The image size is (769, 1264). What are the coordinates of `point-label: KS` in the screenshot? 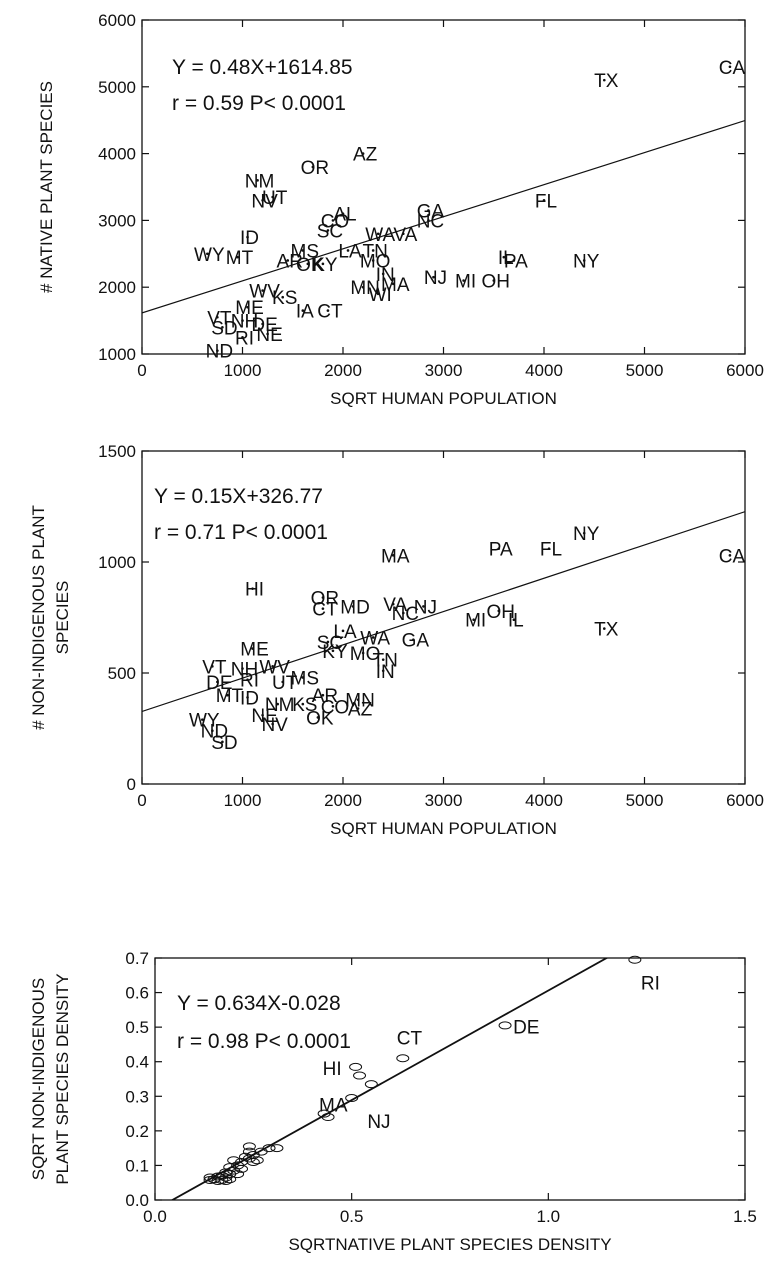 It's located at (284, 298).